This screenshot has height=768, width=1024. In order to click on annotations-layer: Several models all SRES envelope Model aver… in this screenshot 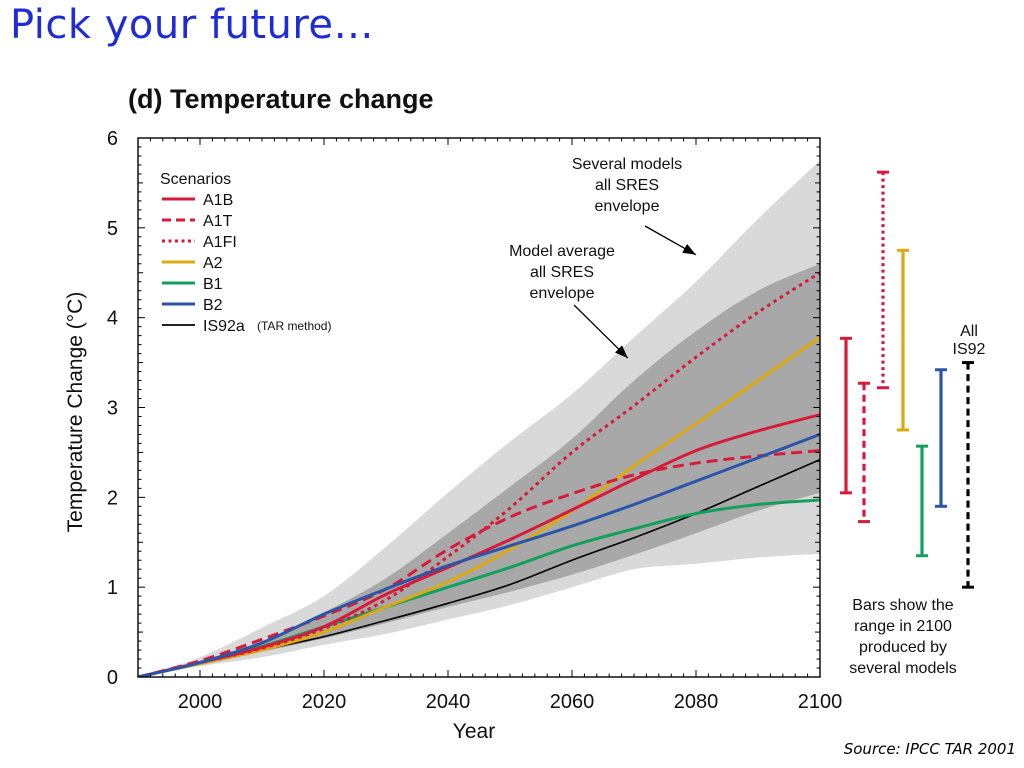, I will do `click(603, 257)`.